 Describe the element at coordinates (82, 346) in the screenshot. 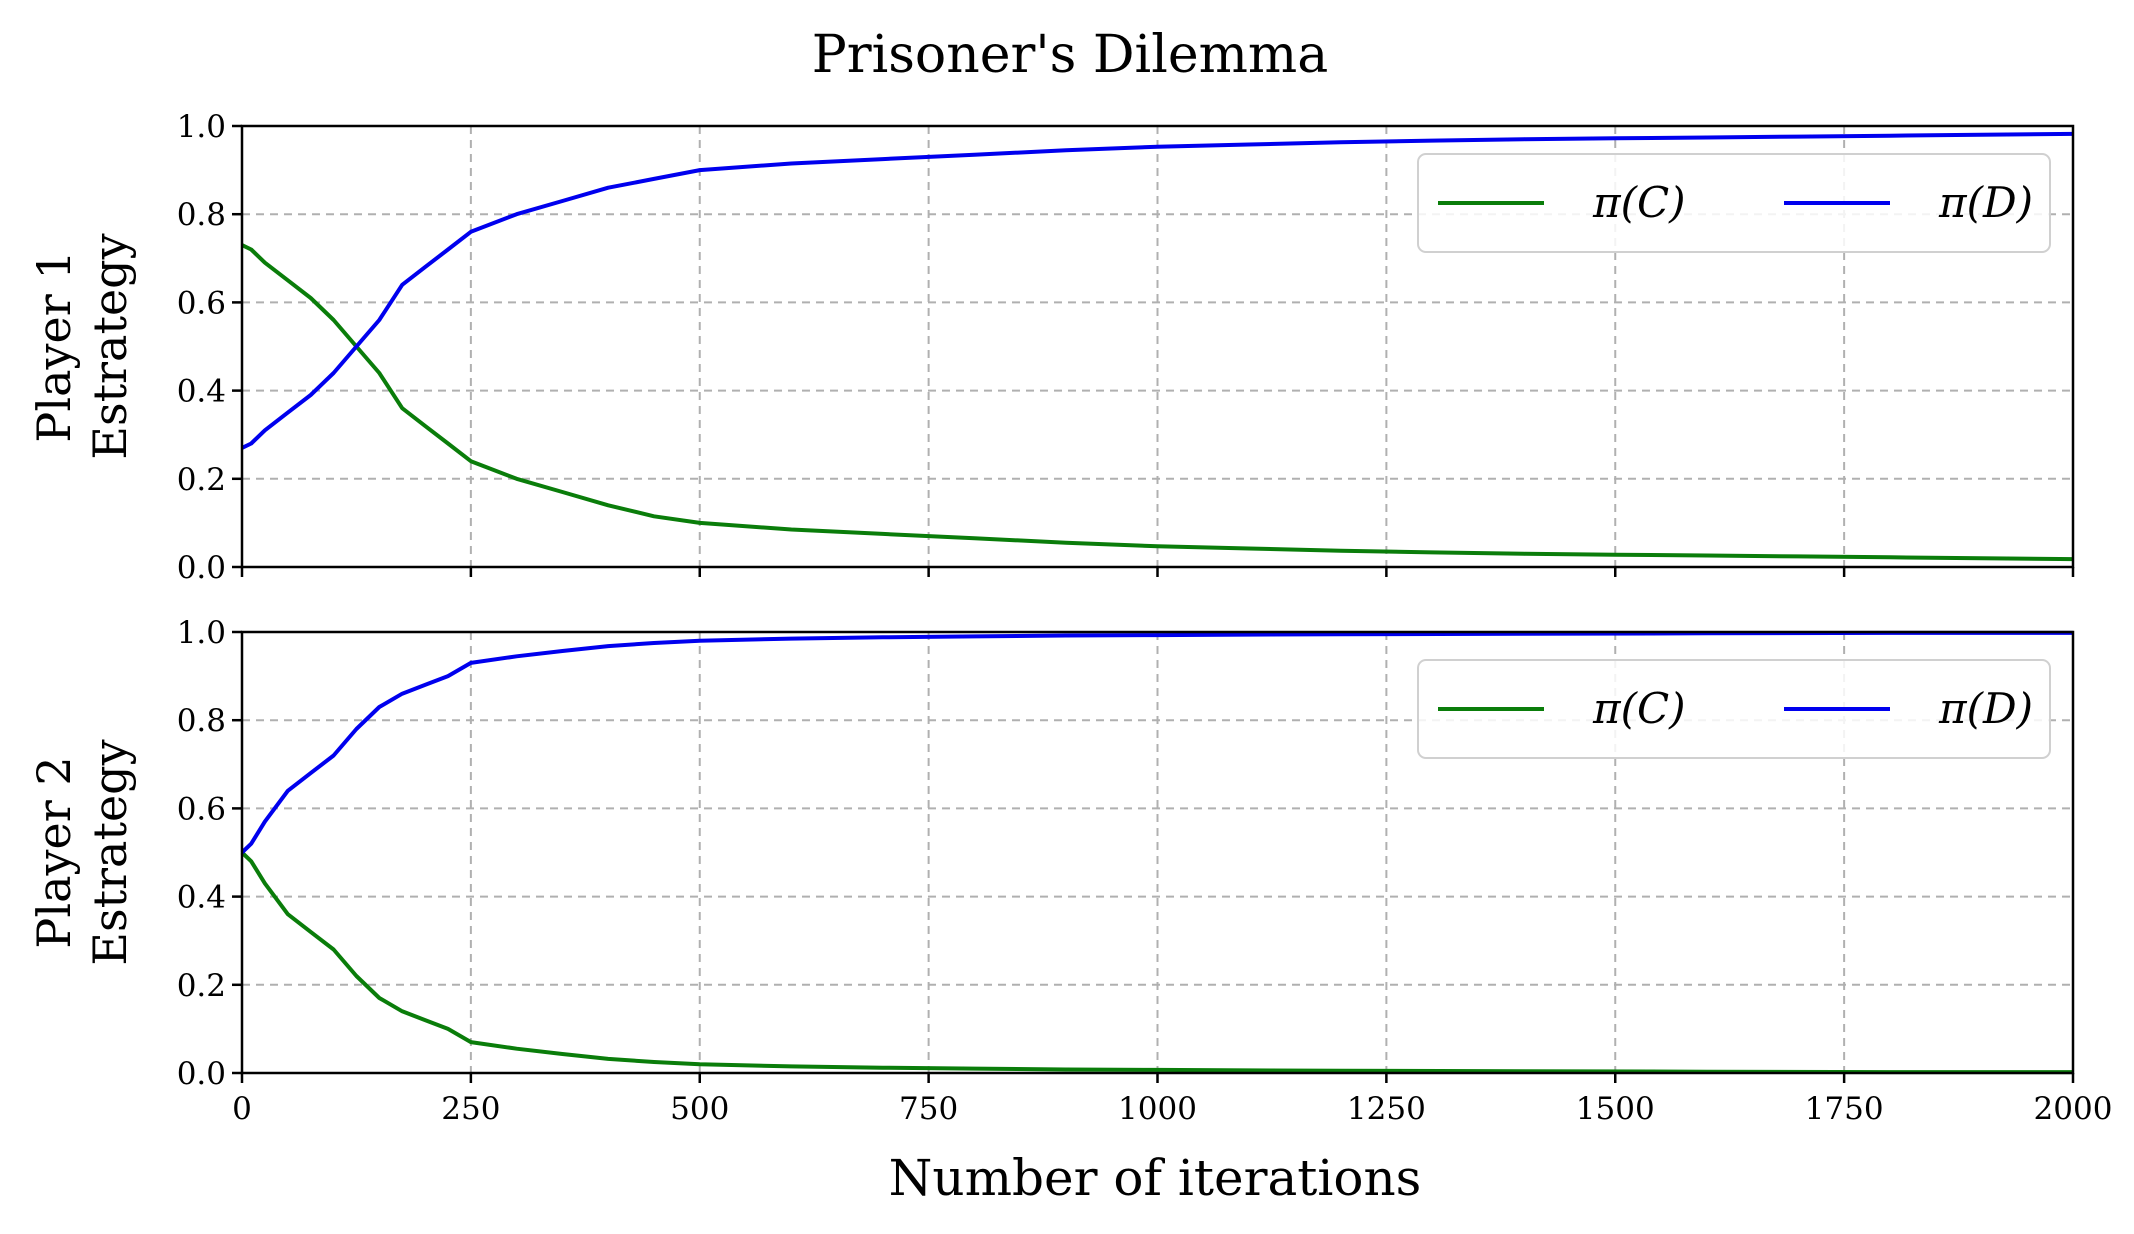

I see `y-axis-label: Player 1Estrategy` at that location.